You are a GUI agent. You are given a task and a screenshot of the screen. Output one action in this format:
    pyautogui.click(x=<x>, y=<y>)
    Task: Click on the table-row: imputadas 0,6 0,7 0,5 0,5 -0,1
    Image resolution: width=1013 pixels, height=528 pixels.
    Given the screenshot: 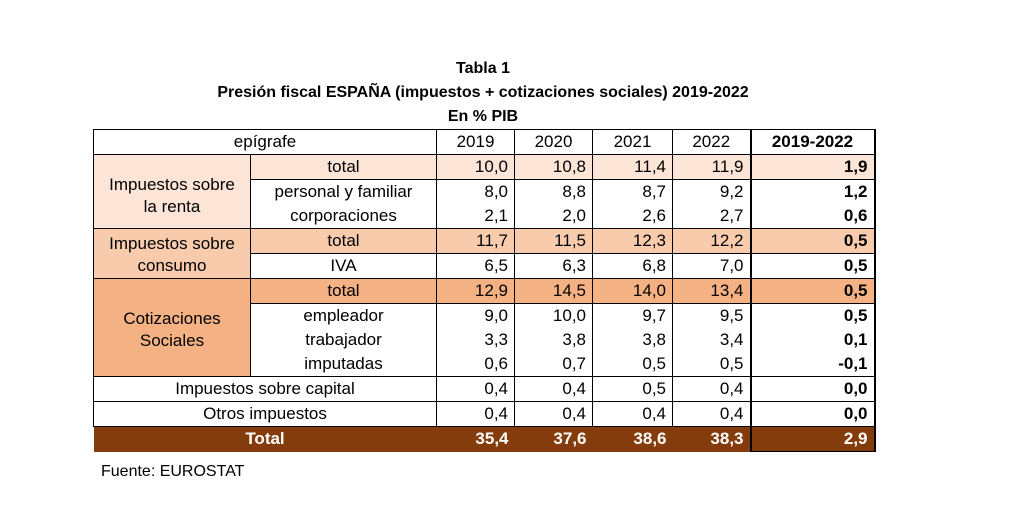 What is the action you would take?
    pyautogui.click(x=485, y=364)
    